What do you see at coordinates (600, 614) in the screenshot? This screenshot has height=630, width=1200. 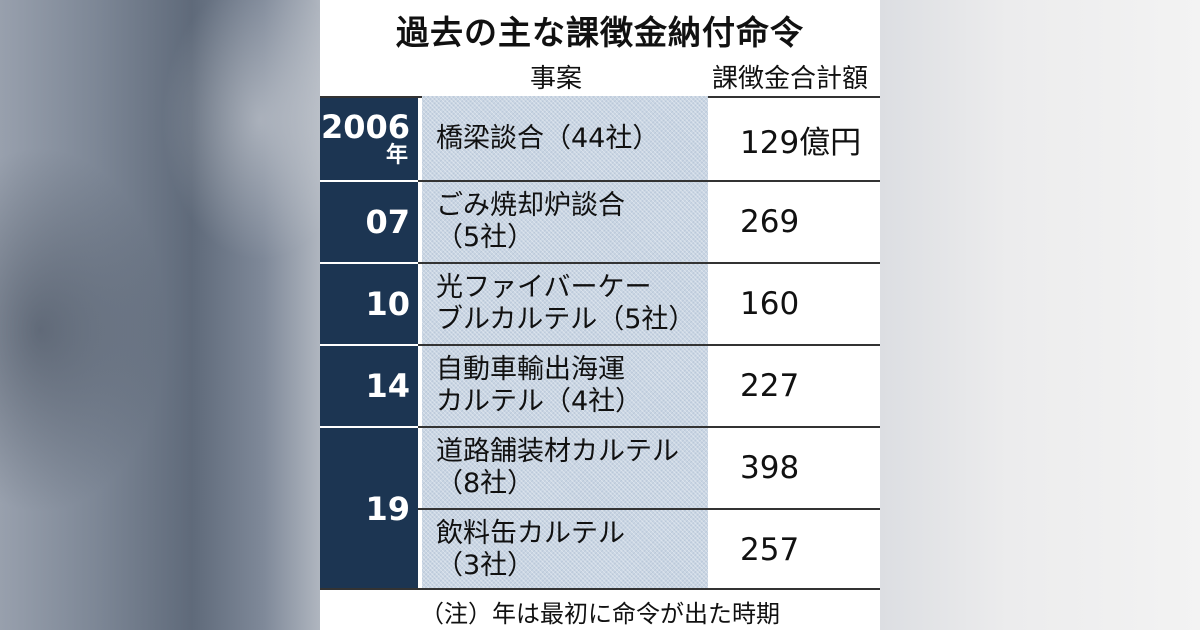 I see `footnote: （注）年は最初に命令が出た時期` at bounding box center [600, 614].